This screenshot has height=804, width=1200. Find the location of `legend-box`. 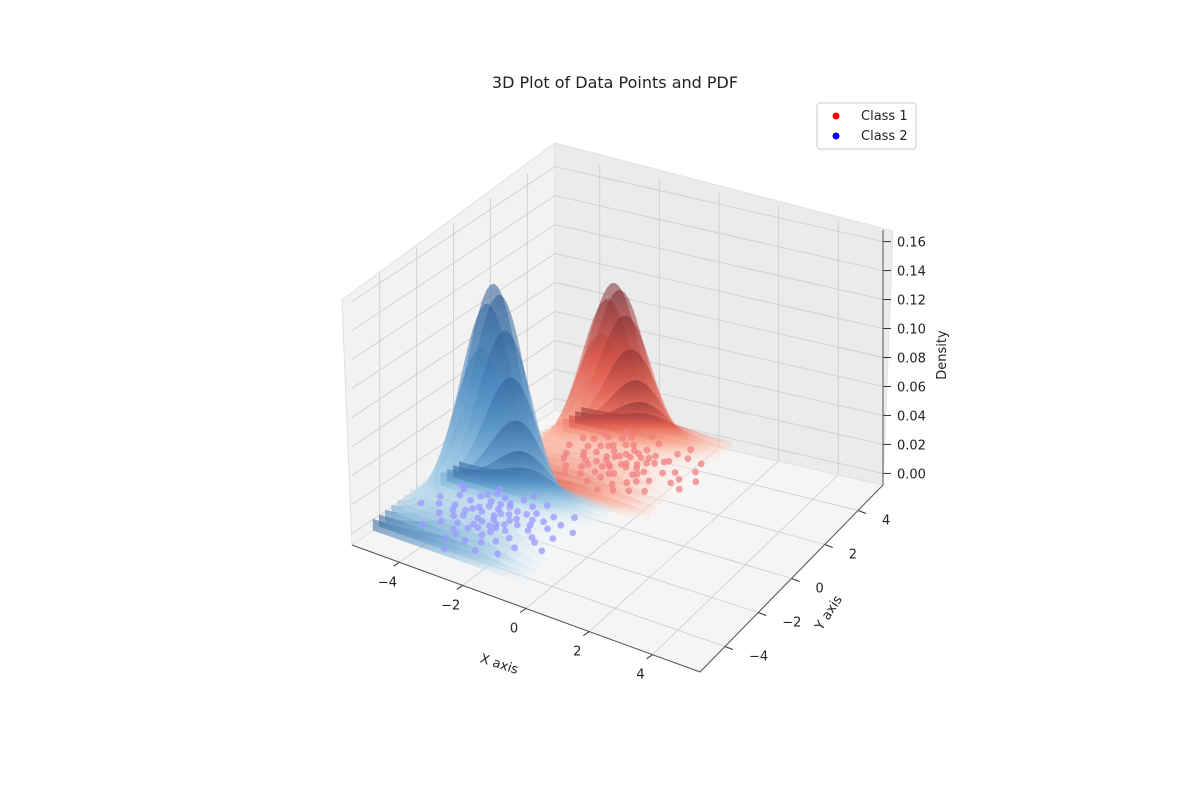

legend-box is located at coordinates (866, 126).